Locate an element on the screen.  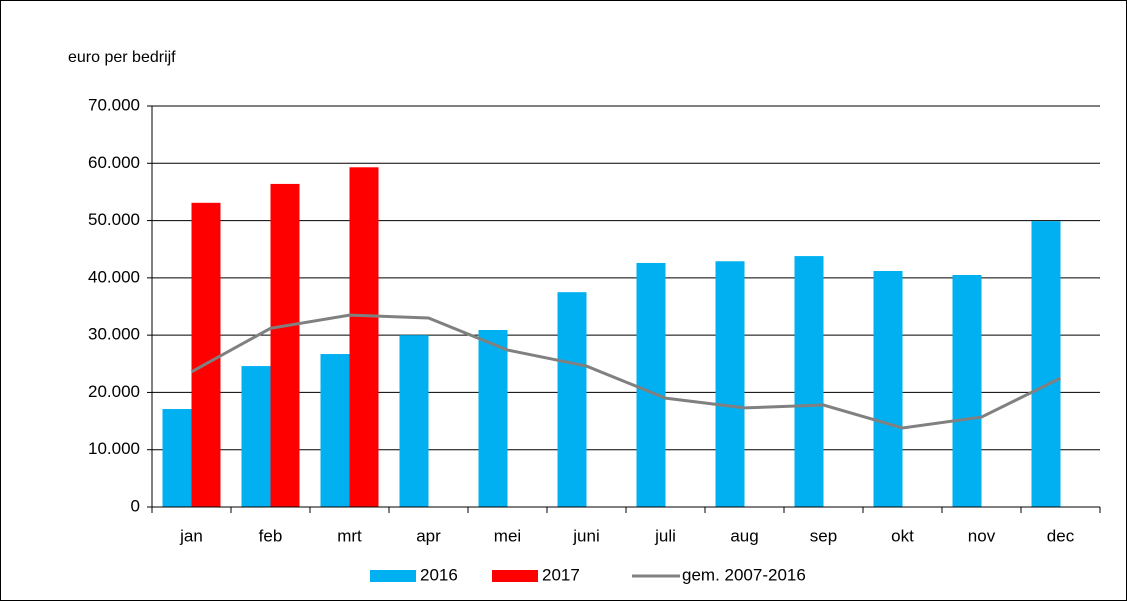
y-tick-label: 70.000 is located at coordinates (114, 104).